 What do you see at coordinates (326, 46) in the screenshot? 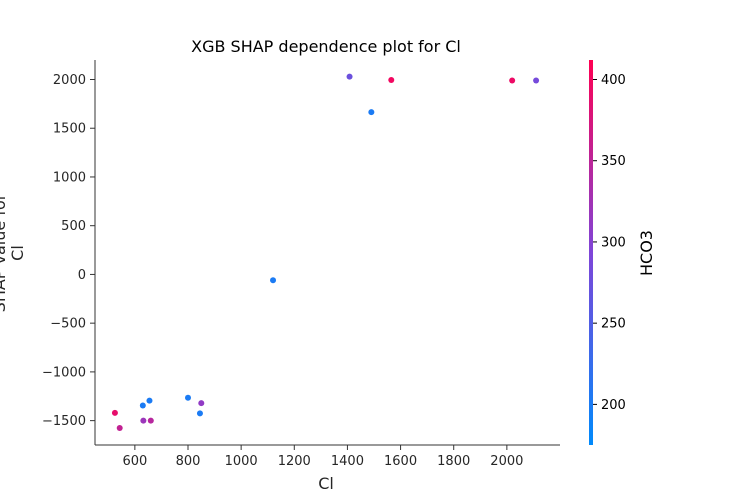
I see `chart-title: XGB SHAP dependence plot for Cl` at bounding box center [326, 46].